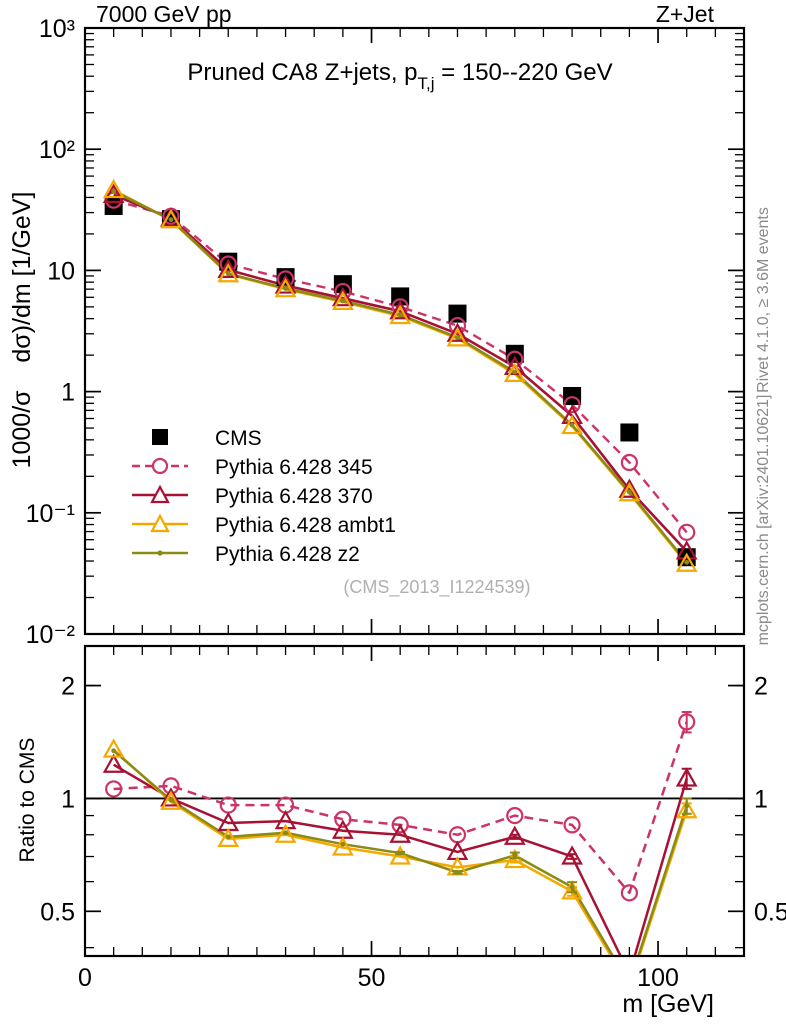 The height and width of the screenshot is (1024, 786). Describe the element at coordinates (761, 799) in the screenshot. I see `ratio-y-tick-label-right: 1` at that location.